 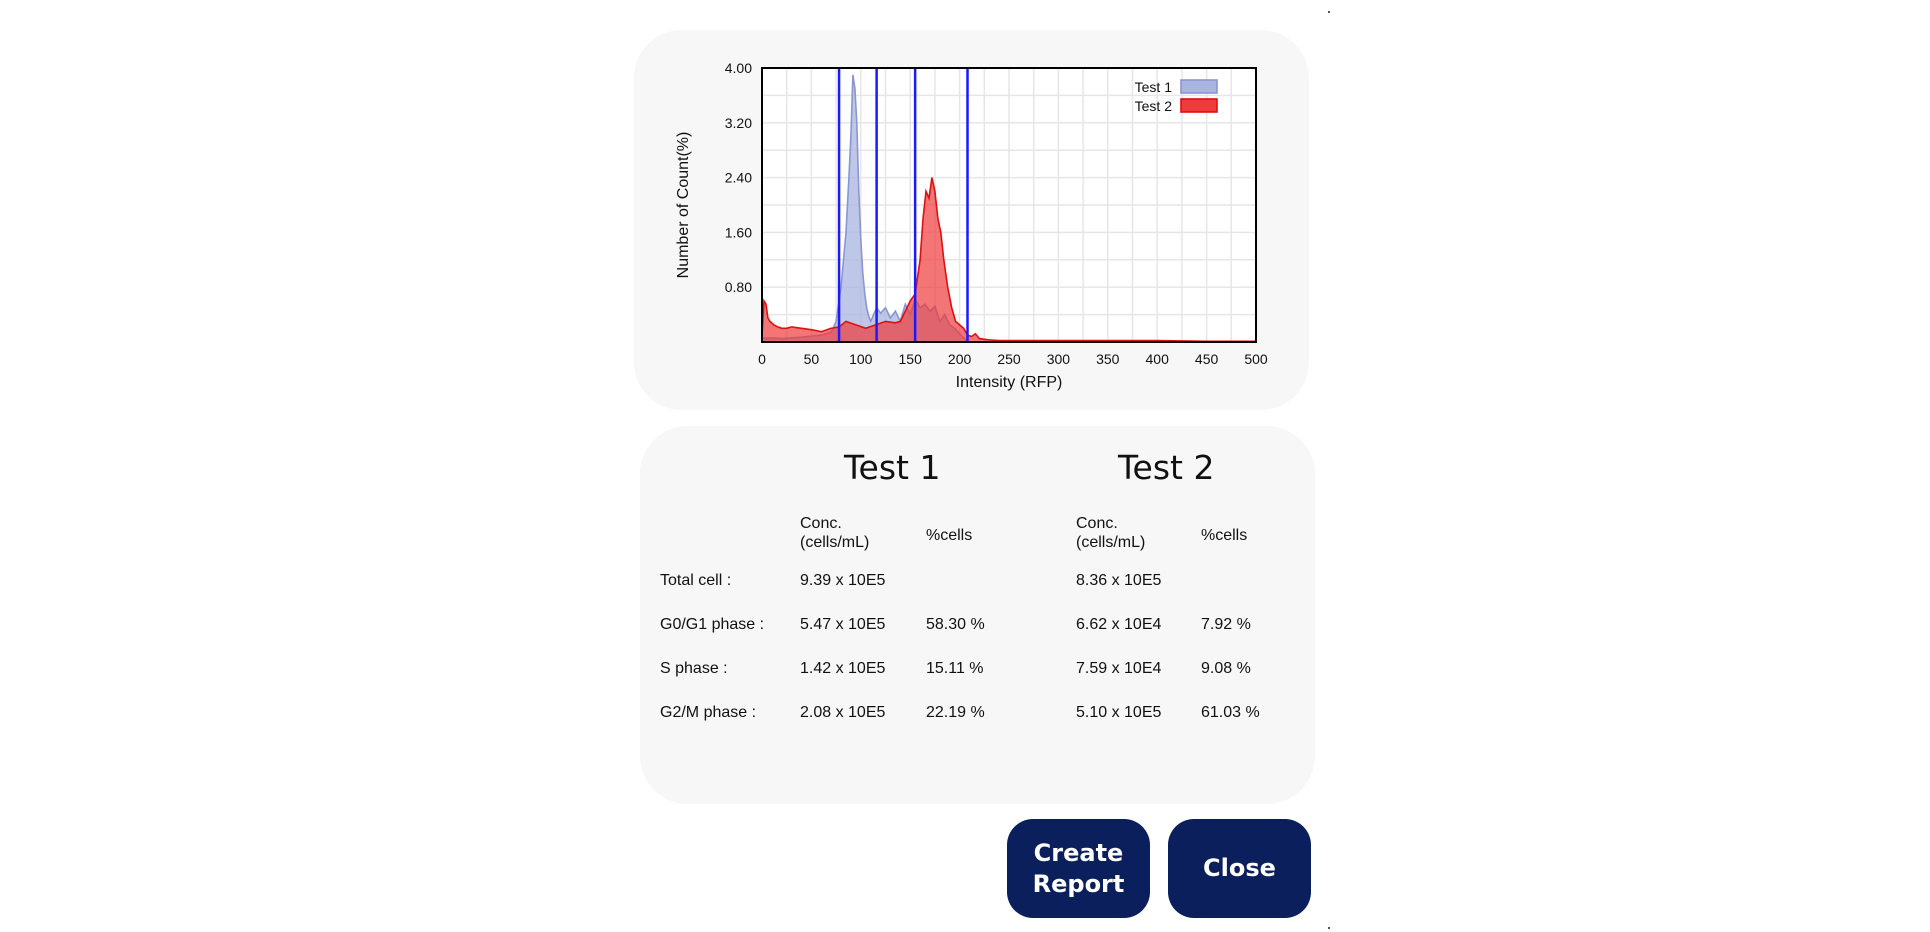 I want to click on test2-s-conc: 7.59 x 10E4, so click(x=1119, y=668).